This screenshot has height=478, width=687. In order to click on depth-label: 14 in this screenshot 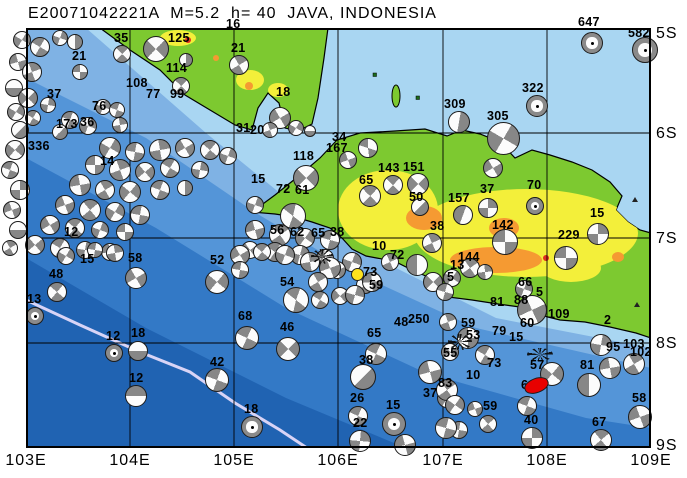, I will do `click(107, 161)`.